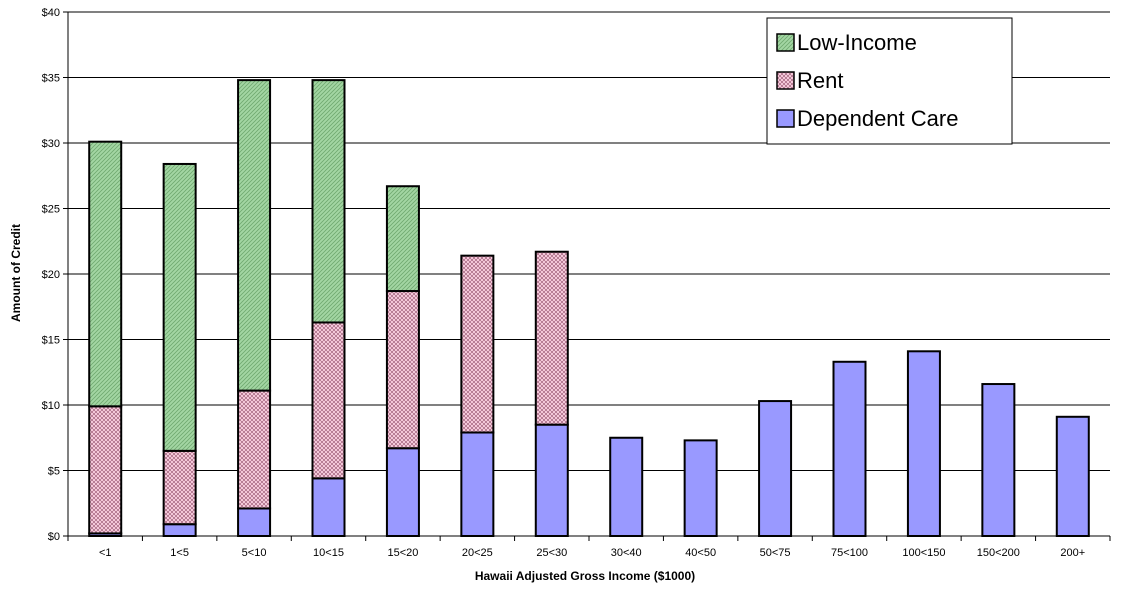  What do you see at coordinates (775, 553) in the screenshot?
I see `x-tick-label: 50<75` at bounding box center [775, 553].